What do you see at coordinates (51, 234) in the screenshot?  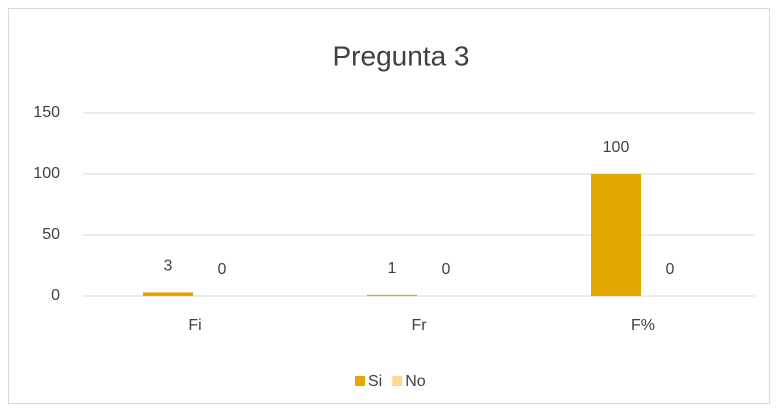 I see `y-tick-label: 50` at bounding box center [51, 234].